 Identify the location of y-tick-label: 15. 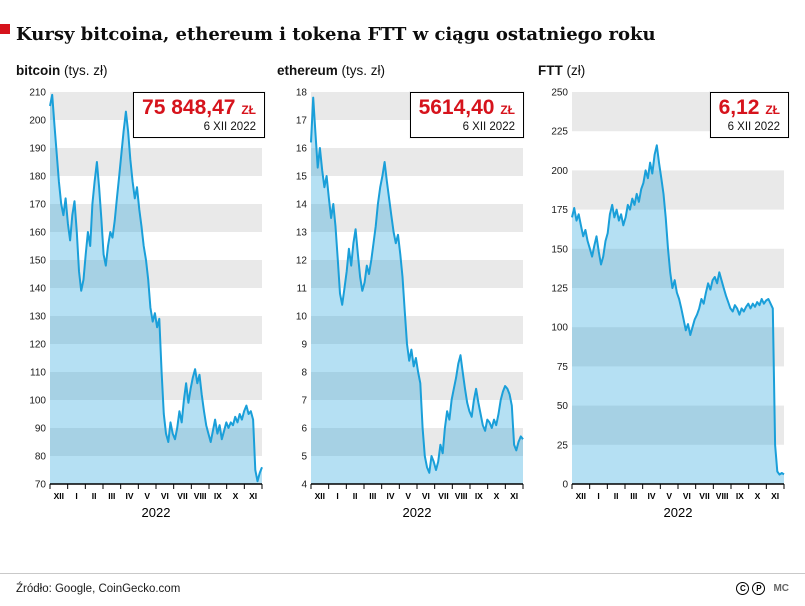
(302, 177).